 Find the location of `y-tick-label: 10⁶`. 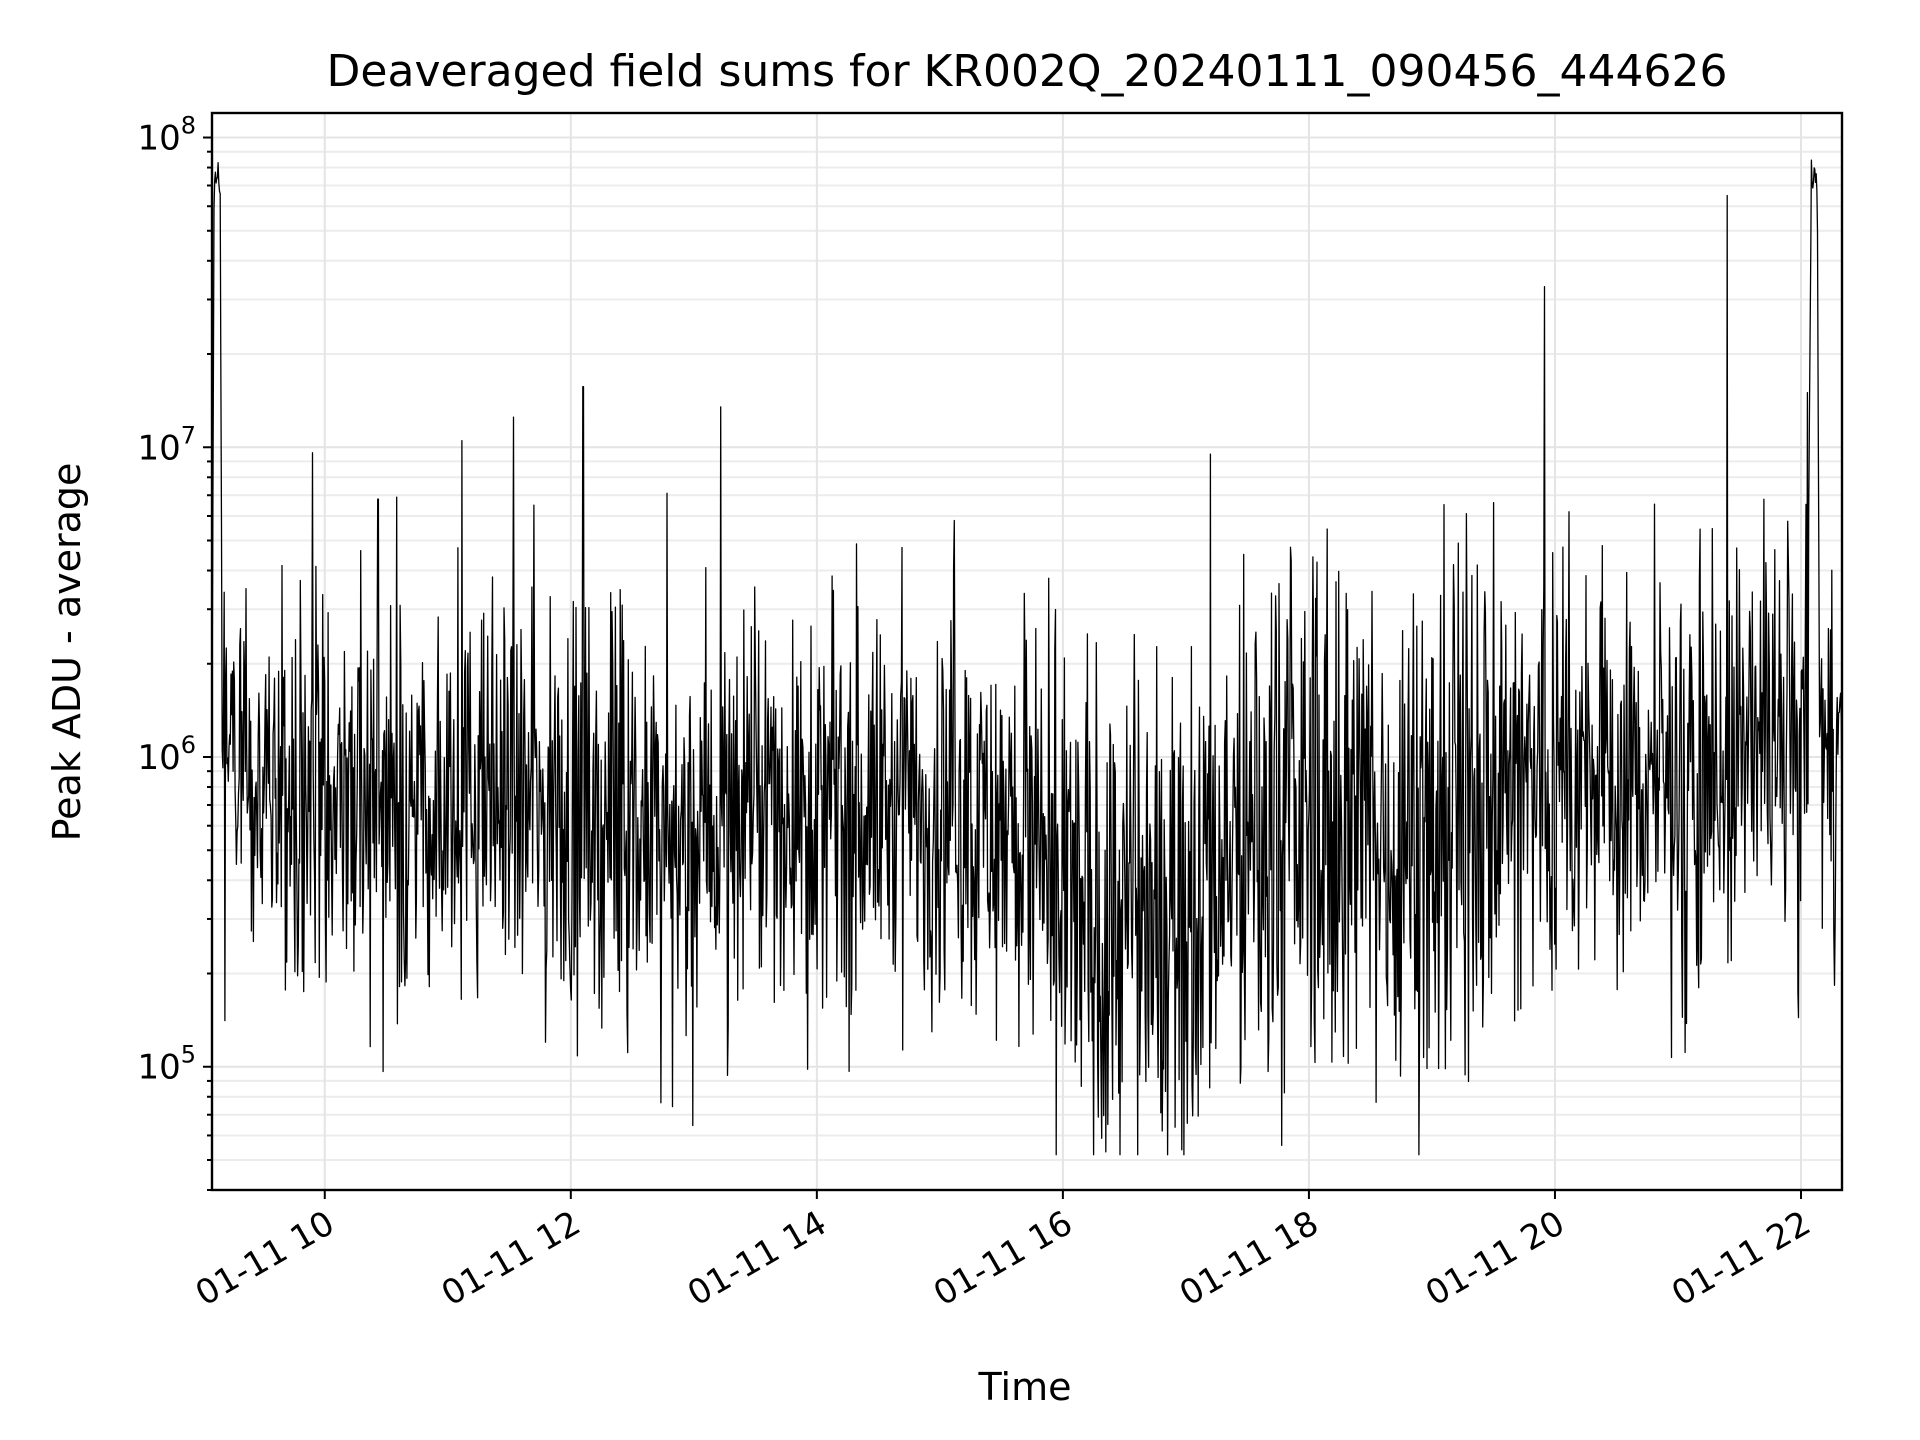

y-tick-label: 10⁶ is located at coordinates (166, 754).